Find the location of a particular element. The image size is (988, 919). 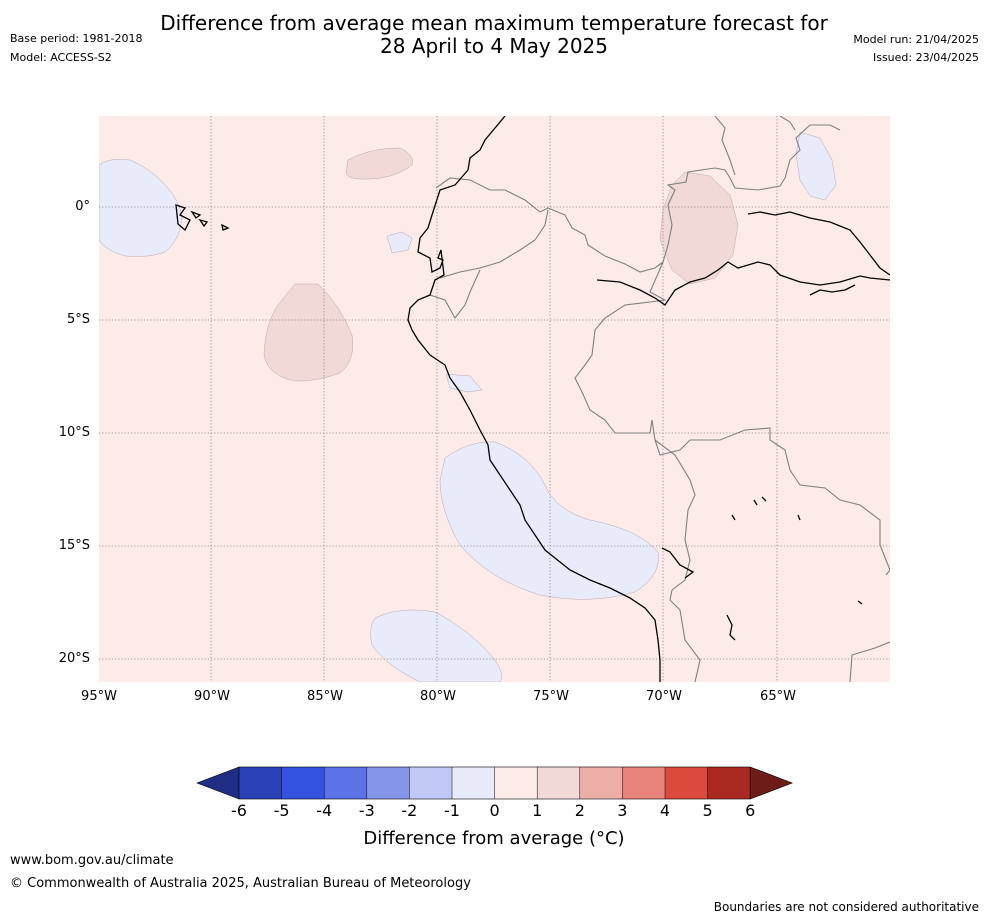

colorbar-tick-label: -4 is located at coordinates (324, 810).